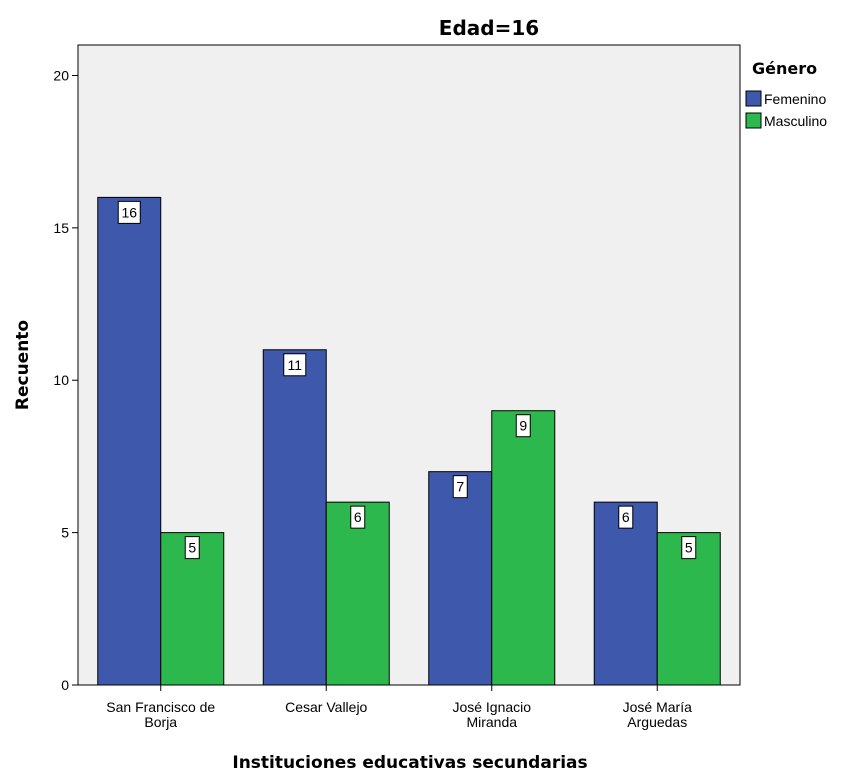 The width and height of the screenshot is (845, 773). What do you see at coordinates (65, 533) in the screenshot?
I see `y-tick-label: 5` at bounding box center [65, 533].